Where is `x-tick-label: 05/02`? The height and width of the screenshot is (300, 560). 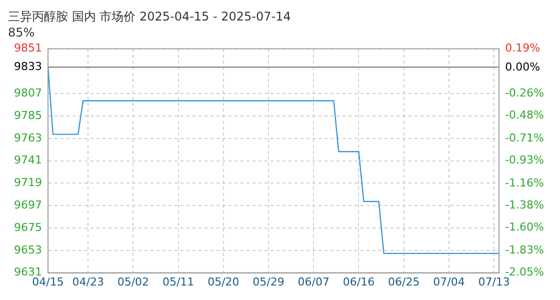 x-tick-label: 05/02 is located at coordinates (133, 281).